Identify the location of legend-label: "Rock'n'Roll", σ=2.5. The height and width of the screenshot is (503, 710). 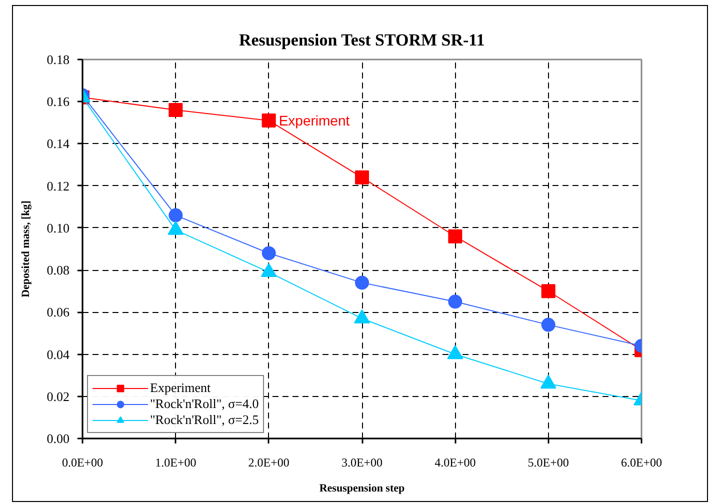
(204, 420).